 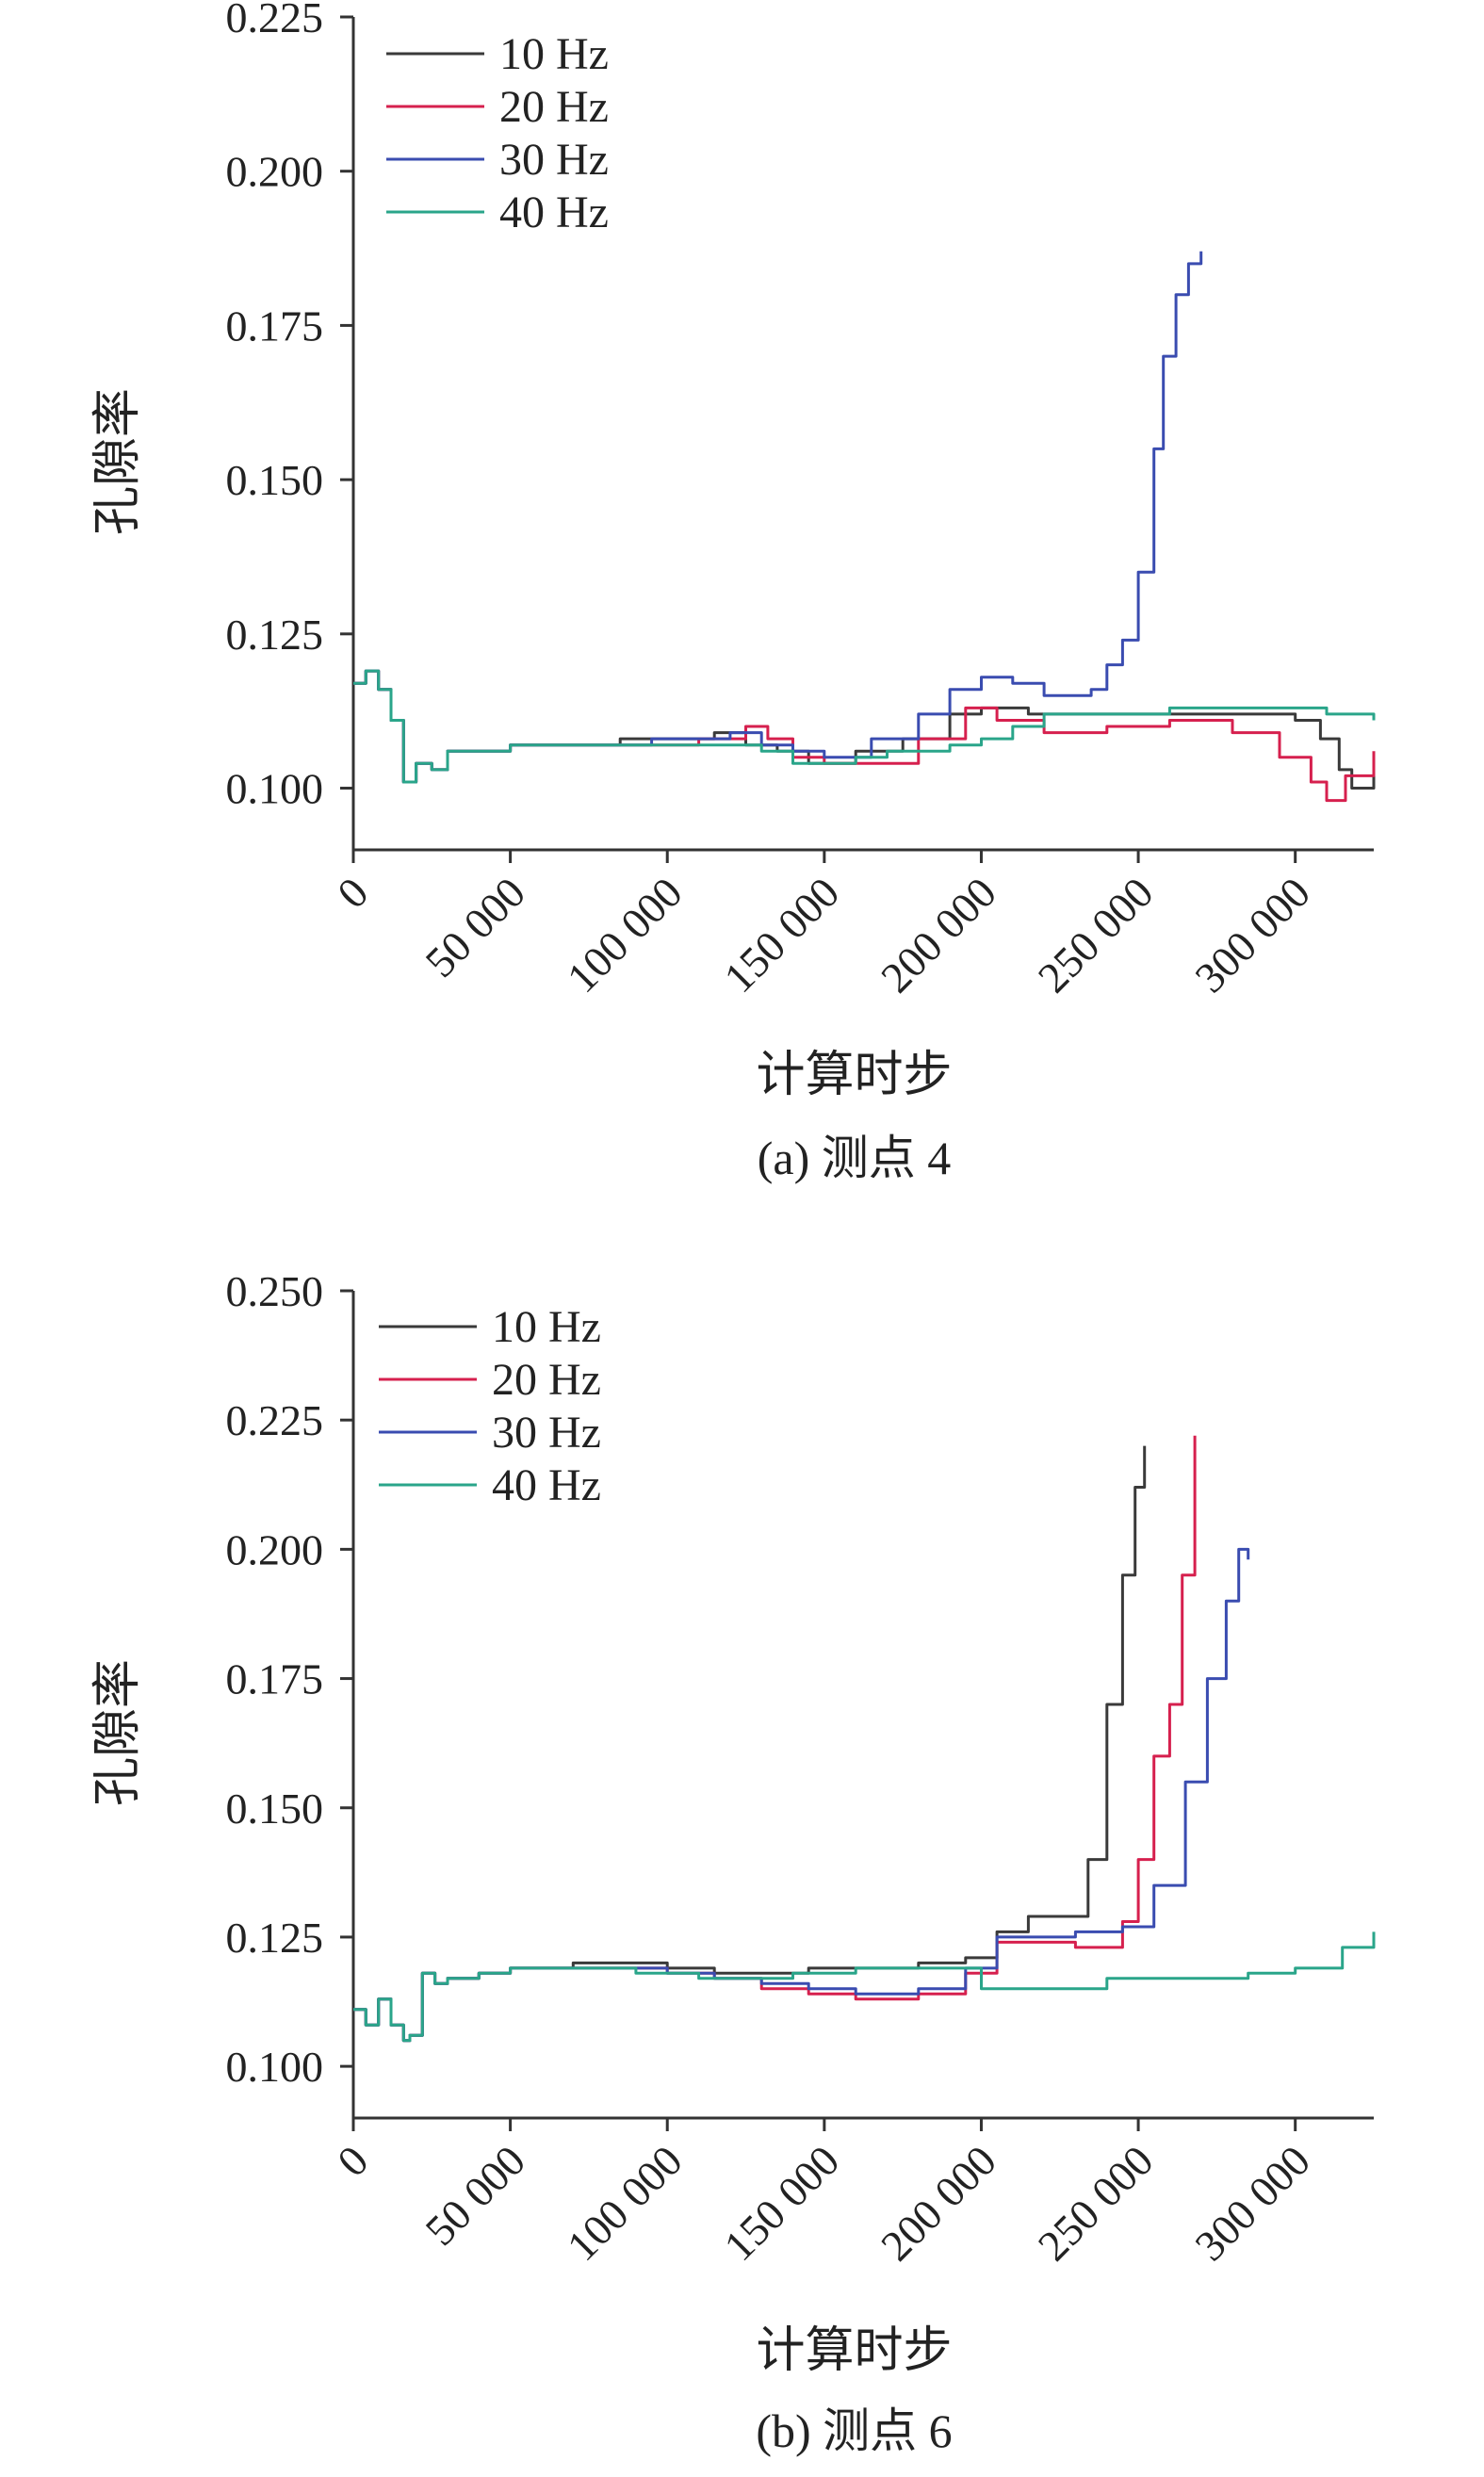 I want to click on y-tick-label: 0.250, so click(x=275, y=1291).